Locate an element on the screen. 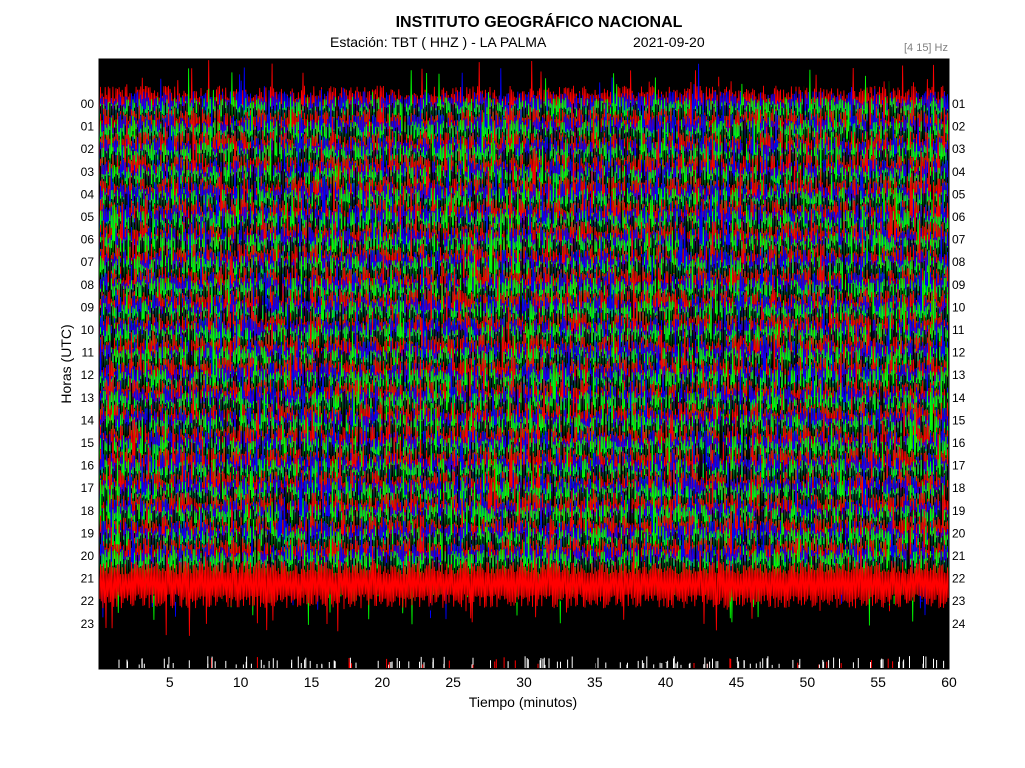 The width and height of the screenshot is (1025, 768). y-tick-label: 00 is located at coordinates (88, 104).